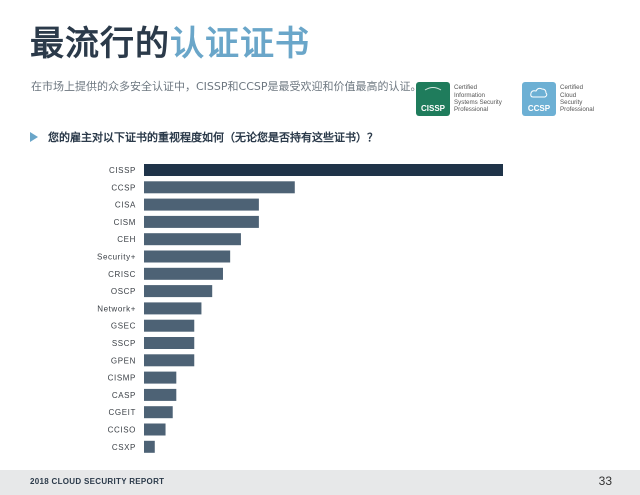 This screenshot has width=640, height=495. Describe the element at coordinates (34, 137) in the screenshot. I see `triangle-bullet-icon` at that location.